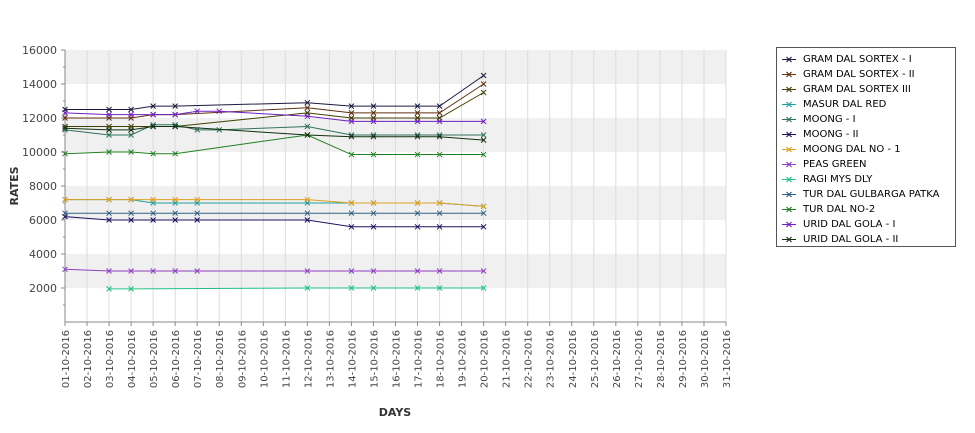 The width and height of the screenshot is (975, 433). Describe the element at coordinates (857, 59) in the screenshot. I see `legend-label: GRAM DAL SORTEX - I` at that location.